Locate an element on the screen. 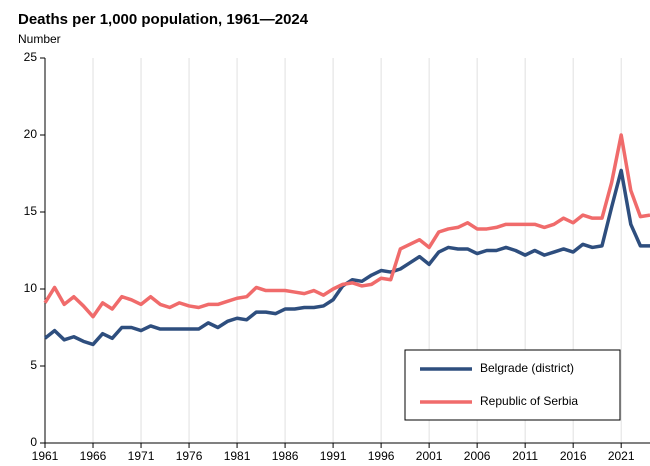 Image resolution: width=650 pixels, height=466 pixels. y-tick-label: 15 is located at coordinates (31, 211).